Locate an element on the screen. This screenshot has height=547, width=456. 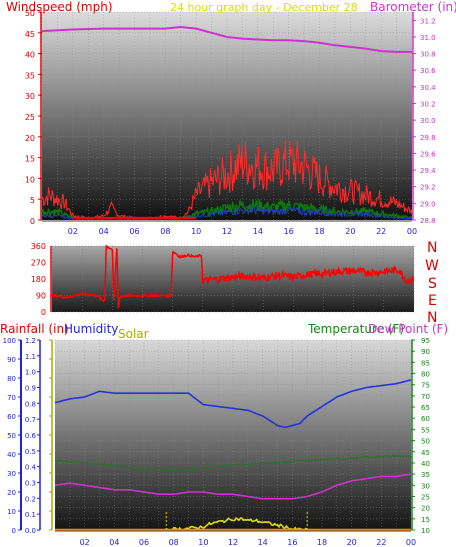
compass-letter-n-bottom: N is located at coordinates (432, 318).